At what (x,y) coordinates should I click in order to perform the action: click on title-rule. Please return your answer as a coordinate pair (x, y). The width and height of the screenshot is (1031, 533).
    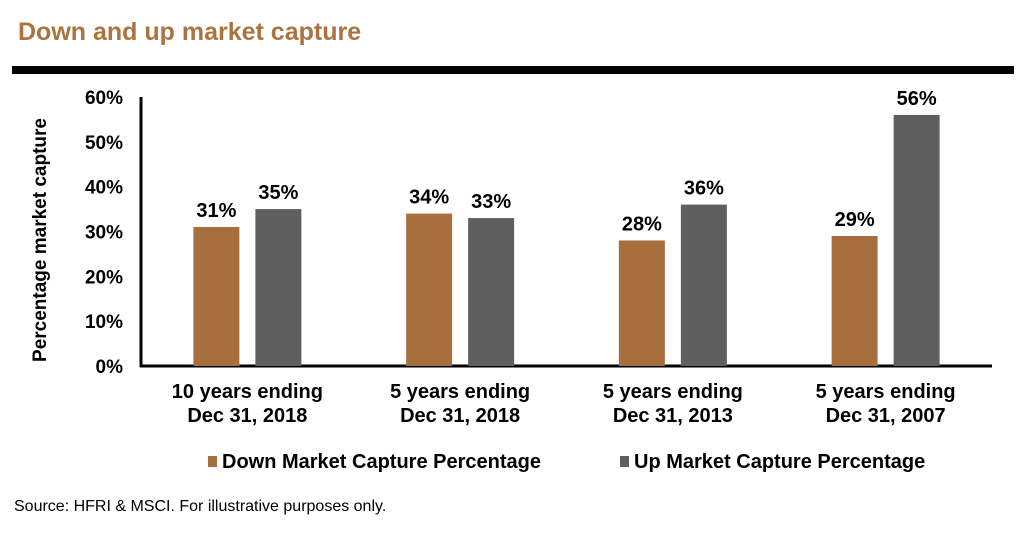
    Looking at the image, I should click on (513, 70).